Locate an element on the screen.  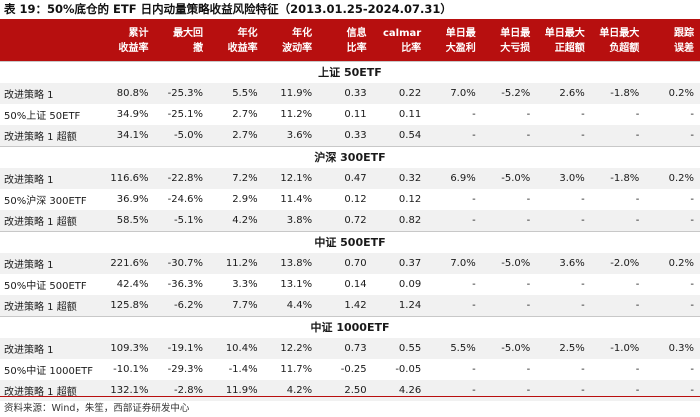
column-header-line: calmar is located at coordinates (402, 33).